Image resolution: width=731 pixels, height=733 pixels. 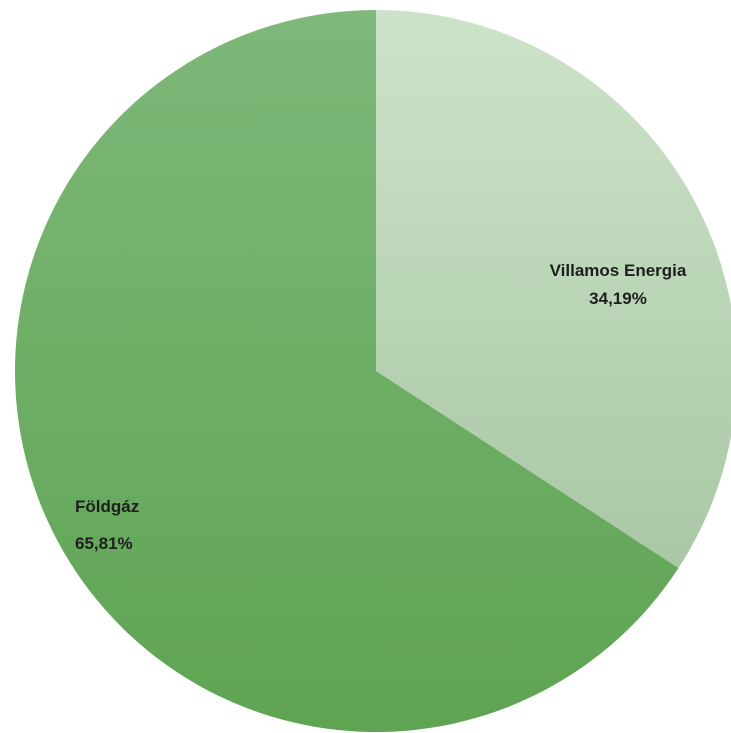 What do you see at coordinates (107, 506) in the screenshot?
I see `slice-label-foldgaz: Földgáz` at bounding box center [107, 506].